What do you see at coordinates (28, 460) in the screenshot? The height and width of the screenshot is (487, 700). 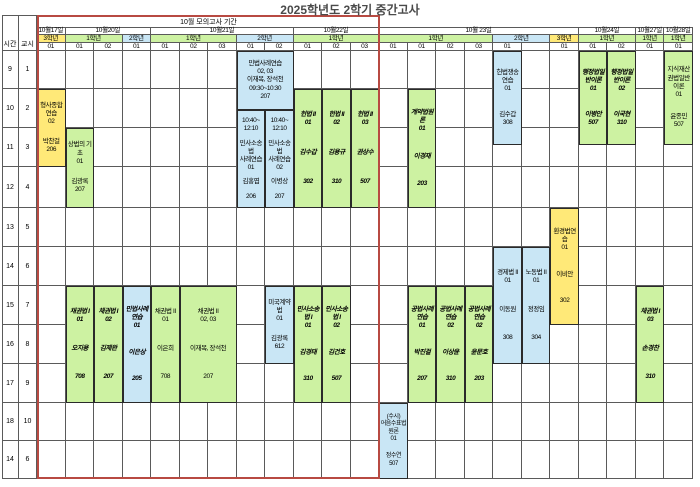 I see `period-row-label: 6` at bounding box center [28, 460].